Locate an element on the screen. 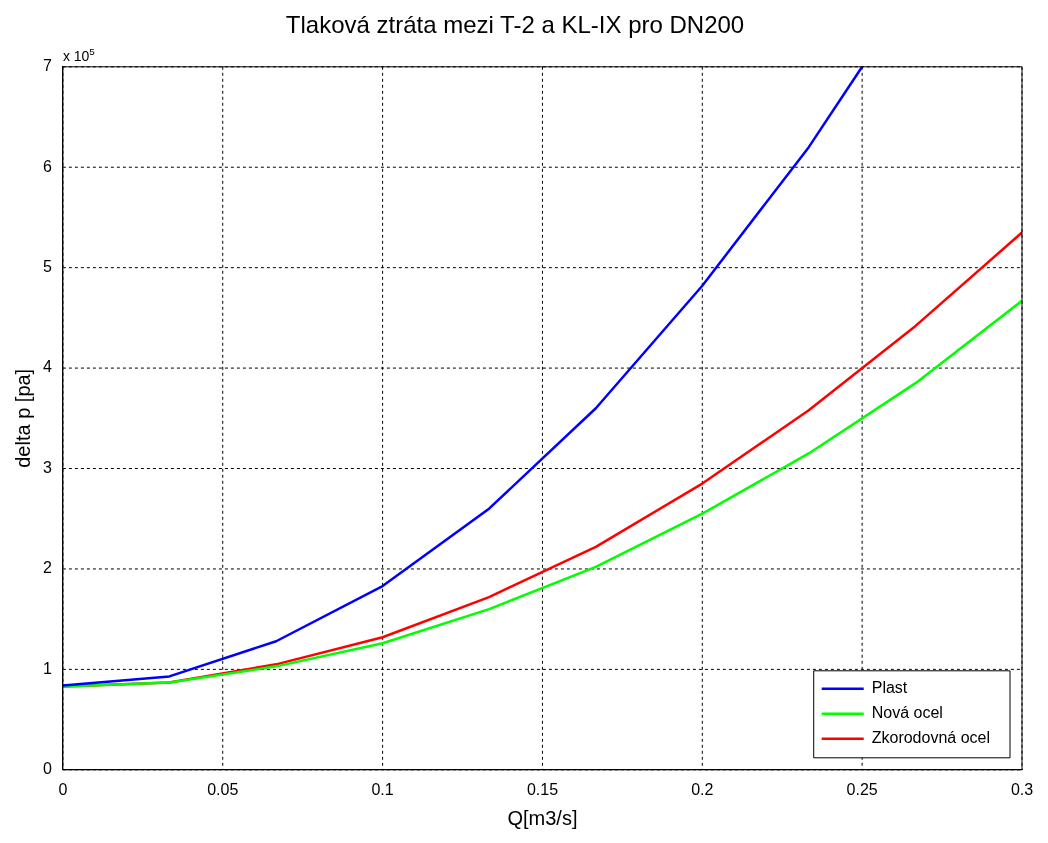 This screenshot has height=843, width=1048. legend-label: Nová ocel is located at coordinates (907, 713).